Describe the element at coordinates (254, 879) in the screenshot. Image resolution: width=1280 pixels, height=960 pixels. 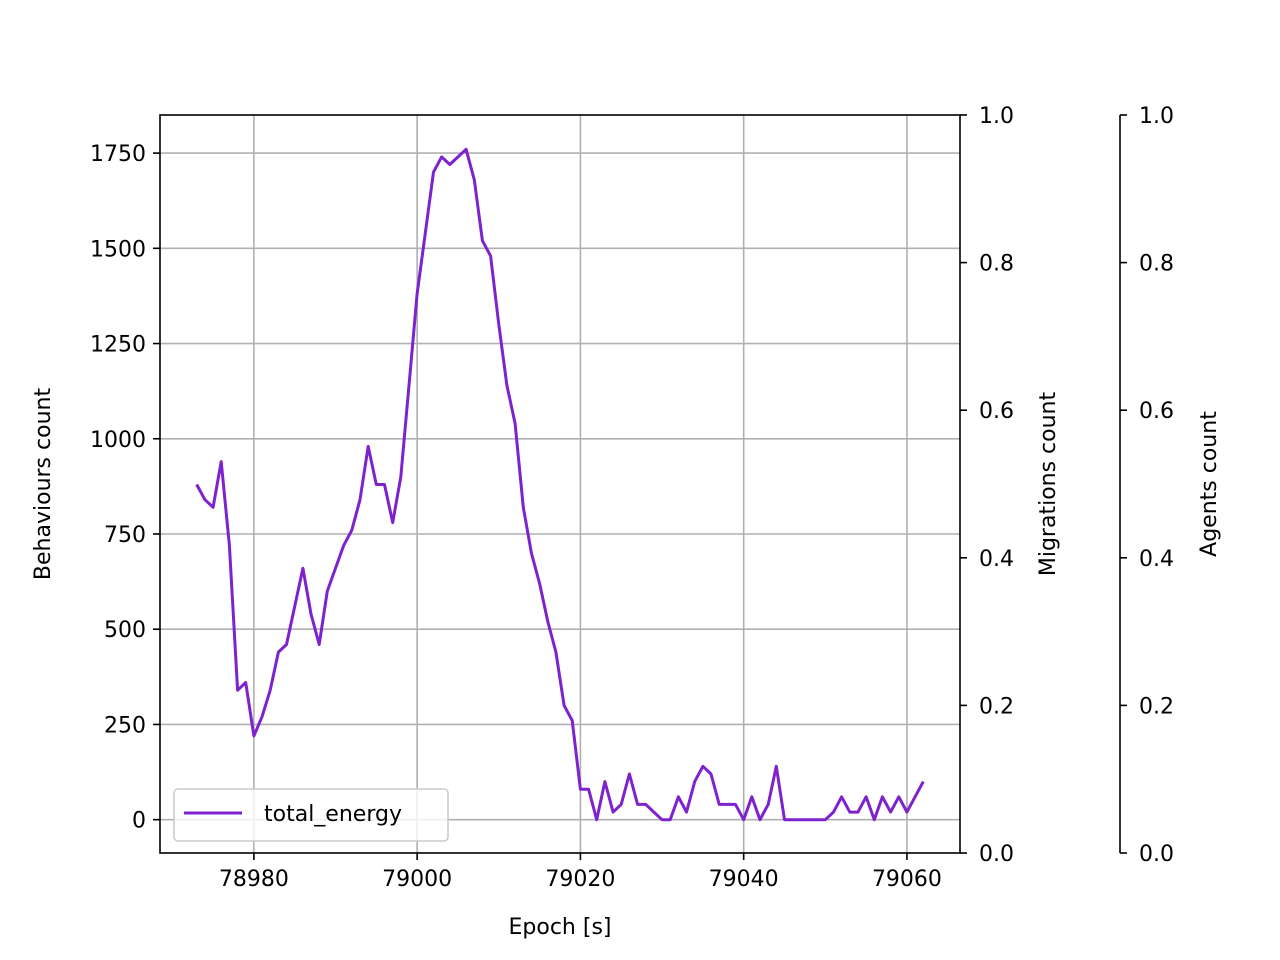
I see `x-tick-label: 78980` at that location.